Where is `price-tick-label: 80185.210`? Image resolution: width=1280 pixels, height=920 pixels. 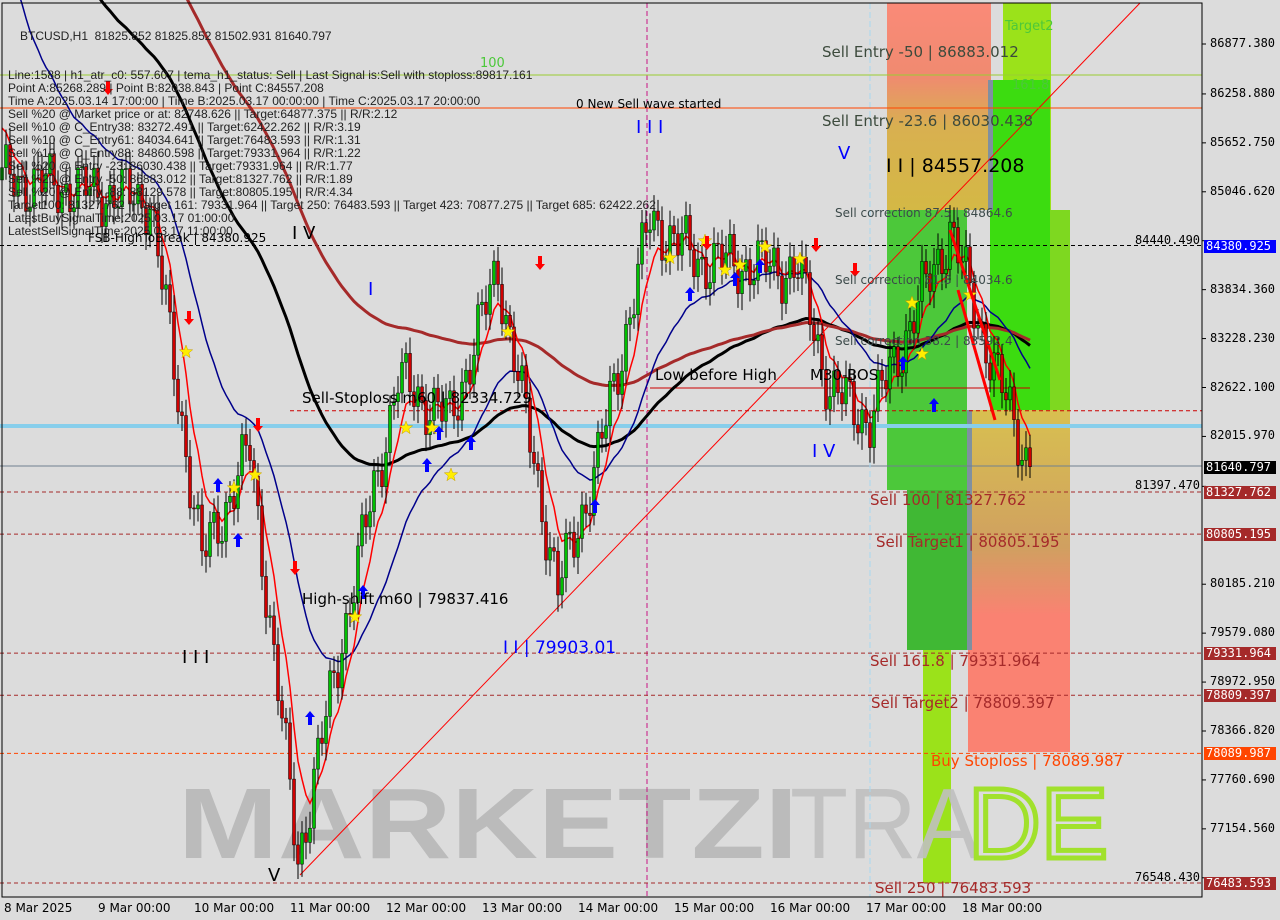 price-tick-label: 80185.210 is located at coordinates (1243, 583).